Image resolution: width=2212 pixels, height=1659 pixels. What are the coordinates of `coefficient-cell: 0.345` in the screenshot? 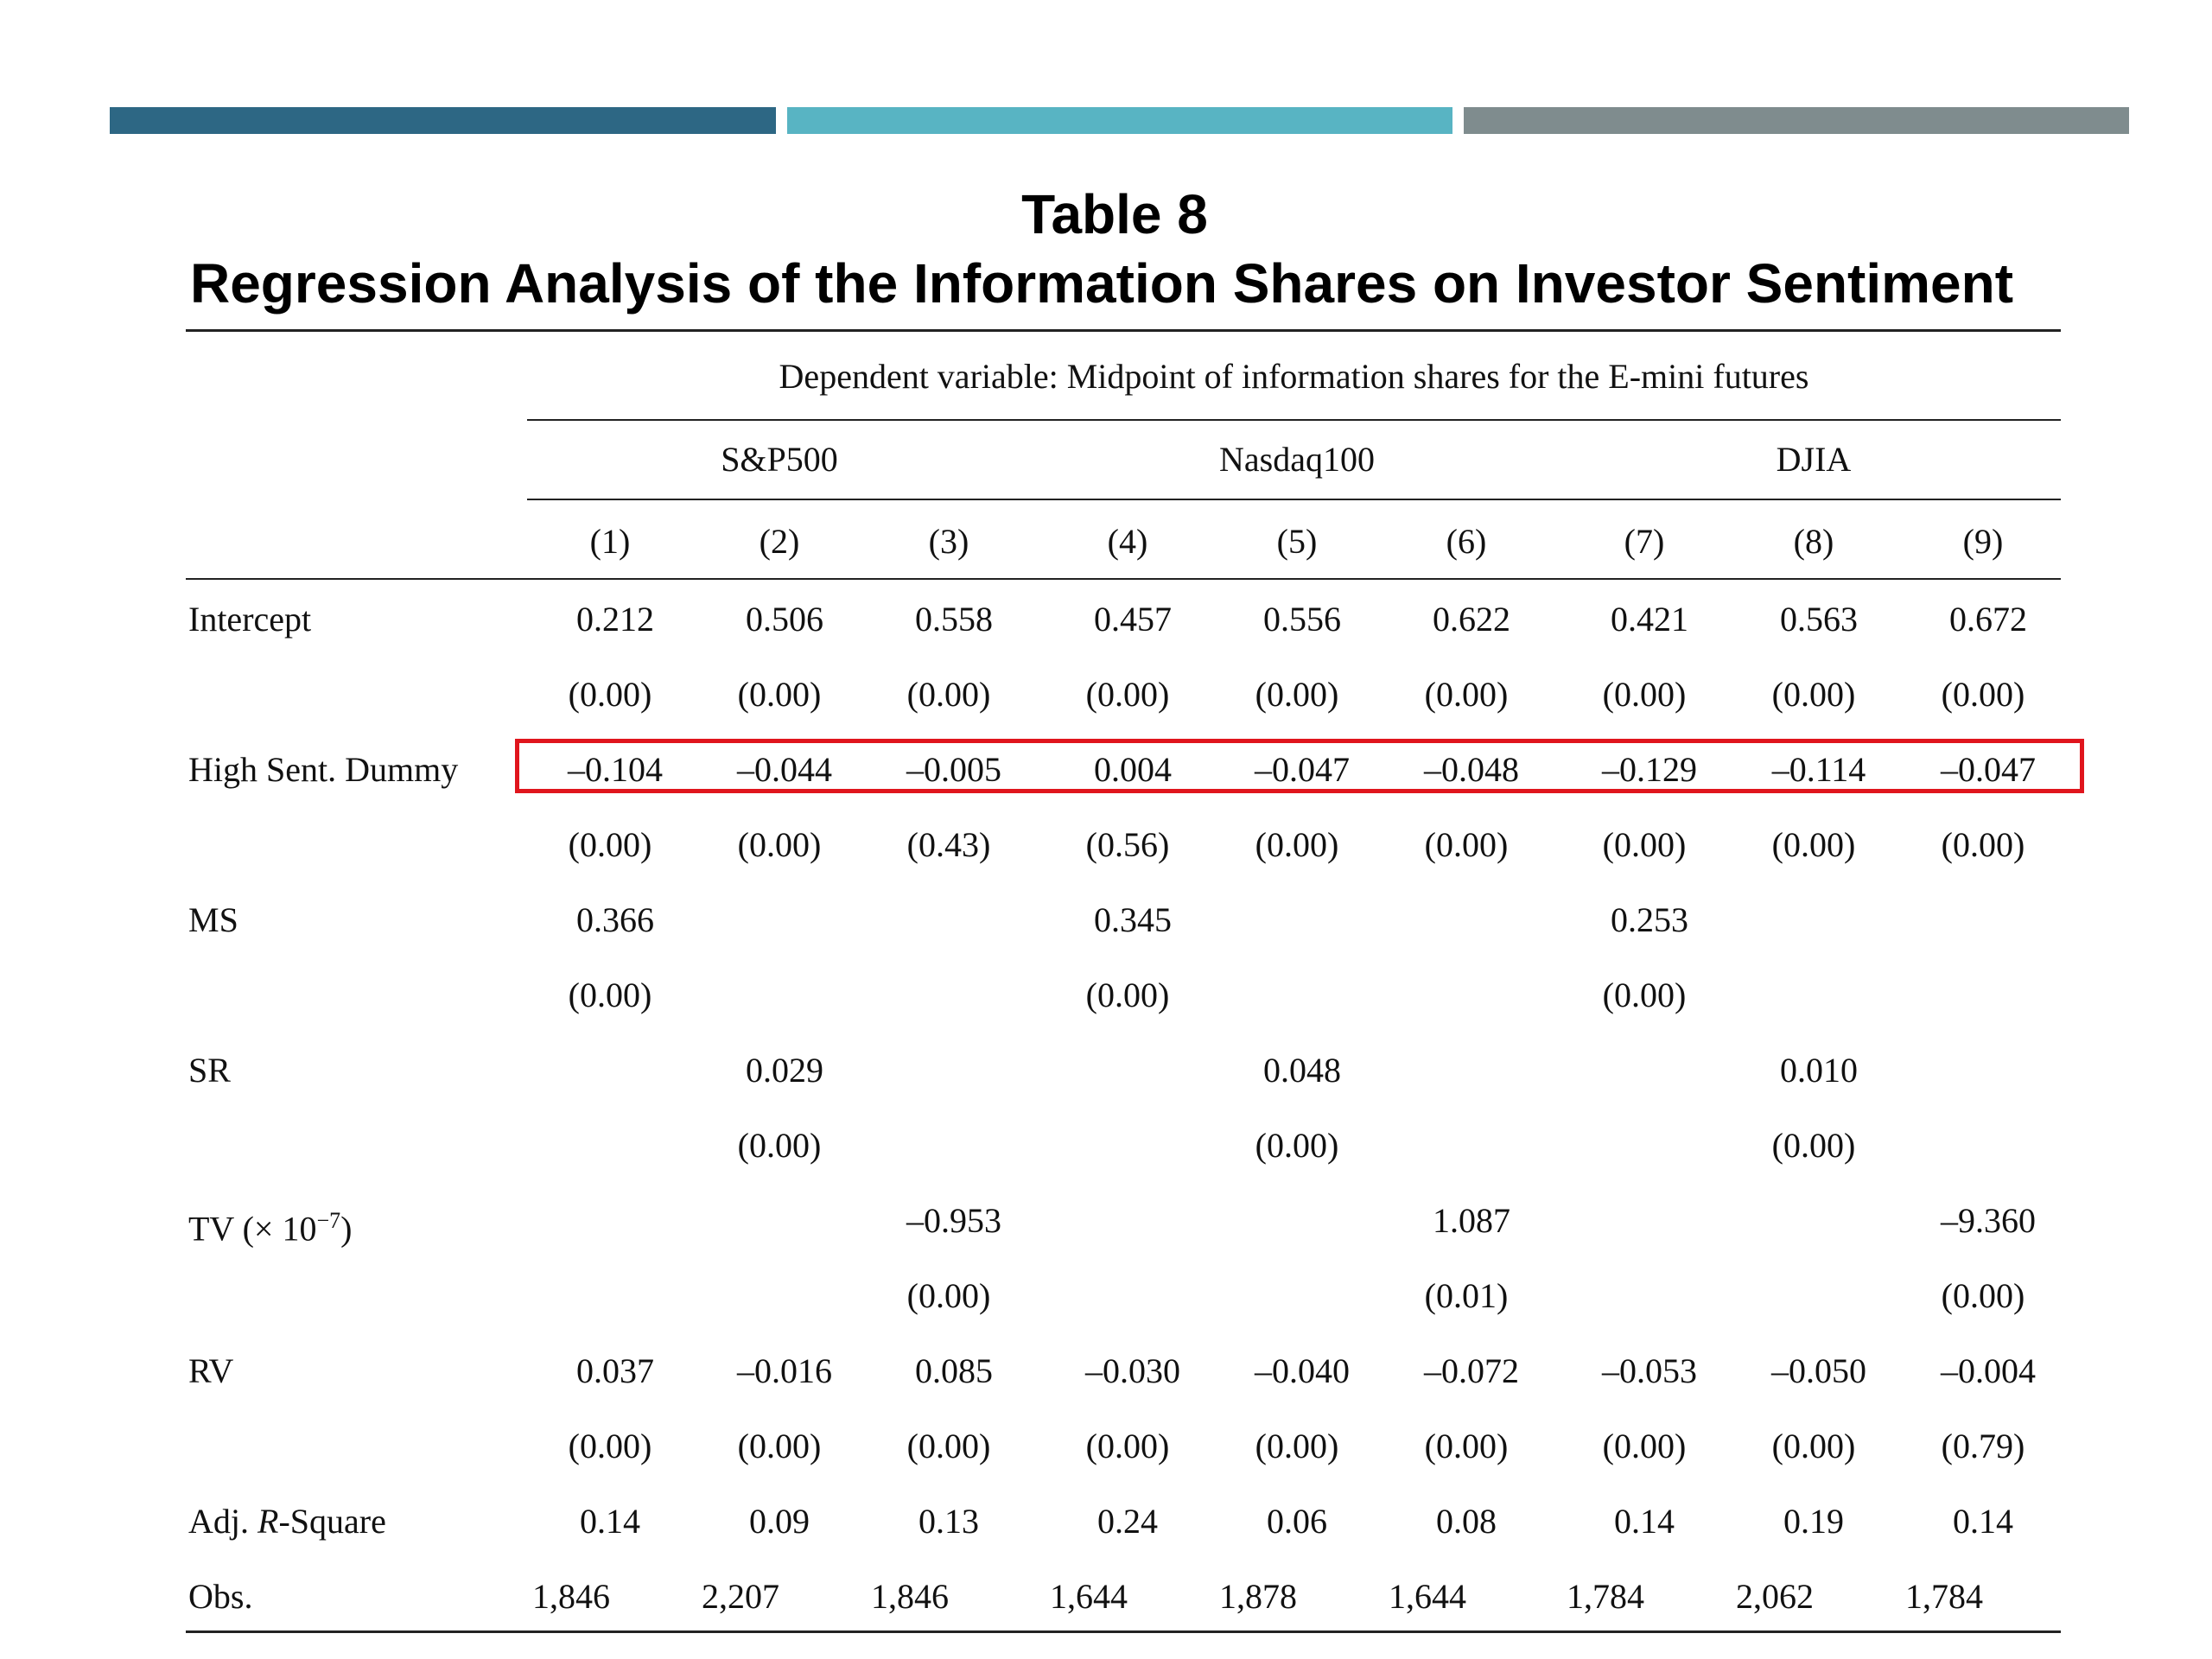 It's located at (1133, 919).